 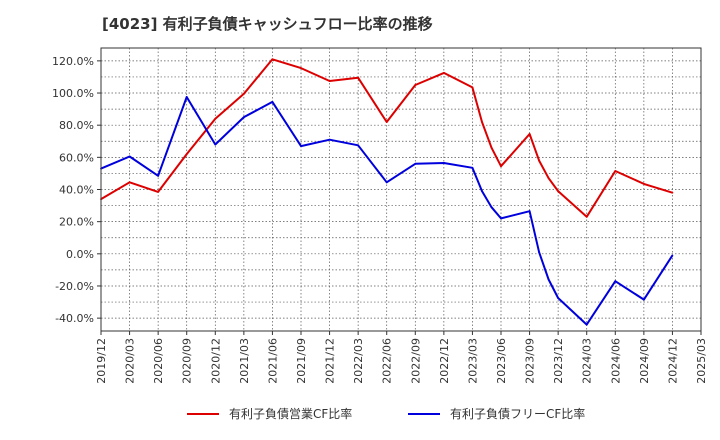 What do you see at coordinates (558, 361) in the screenshot?
I see `x-tick-label: 2023/12` at bounding box center [558, 361].